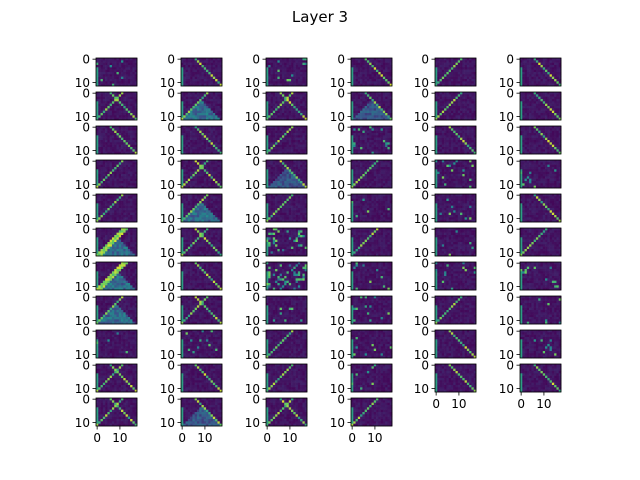 The width and height of the screenshot is (640, 480). I want to click on heatmap-panel, so click(200, 174).